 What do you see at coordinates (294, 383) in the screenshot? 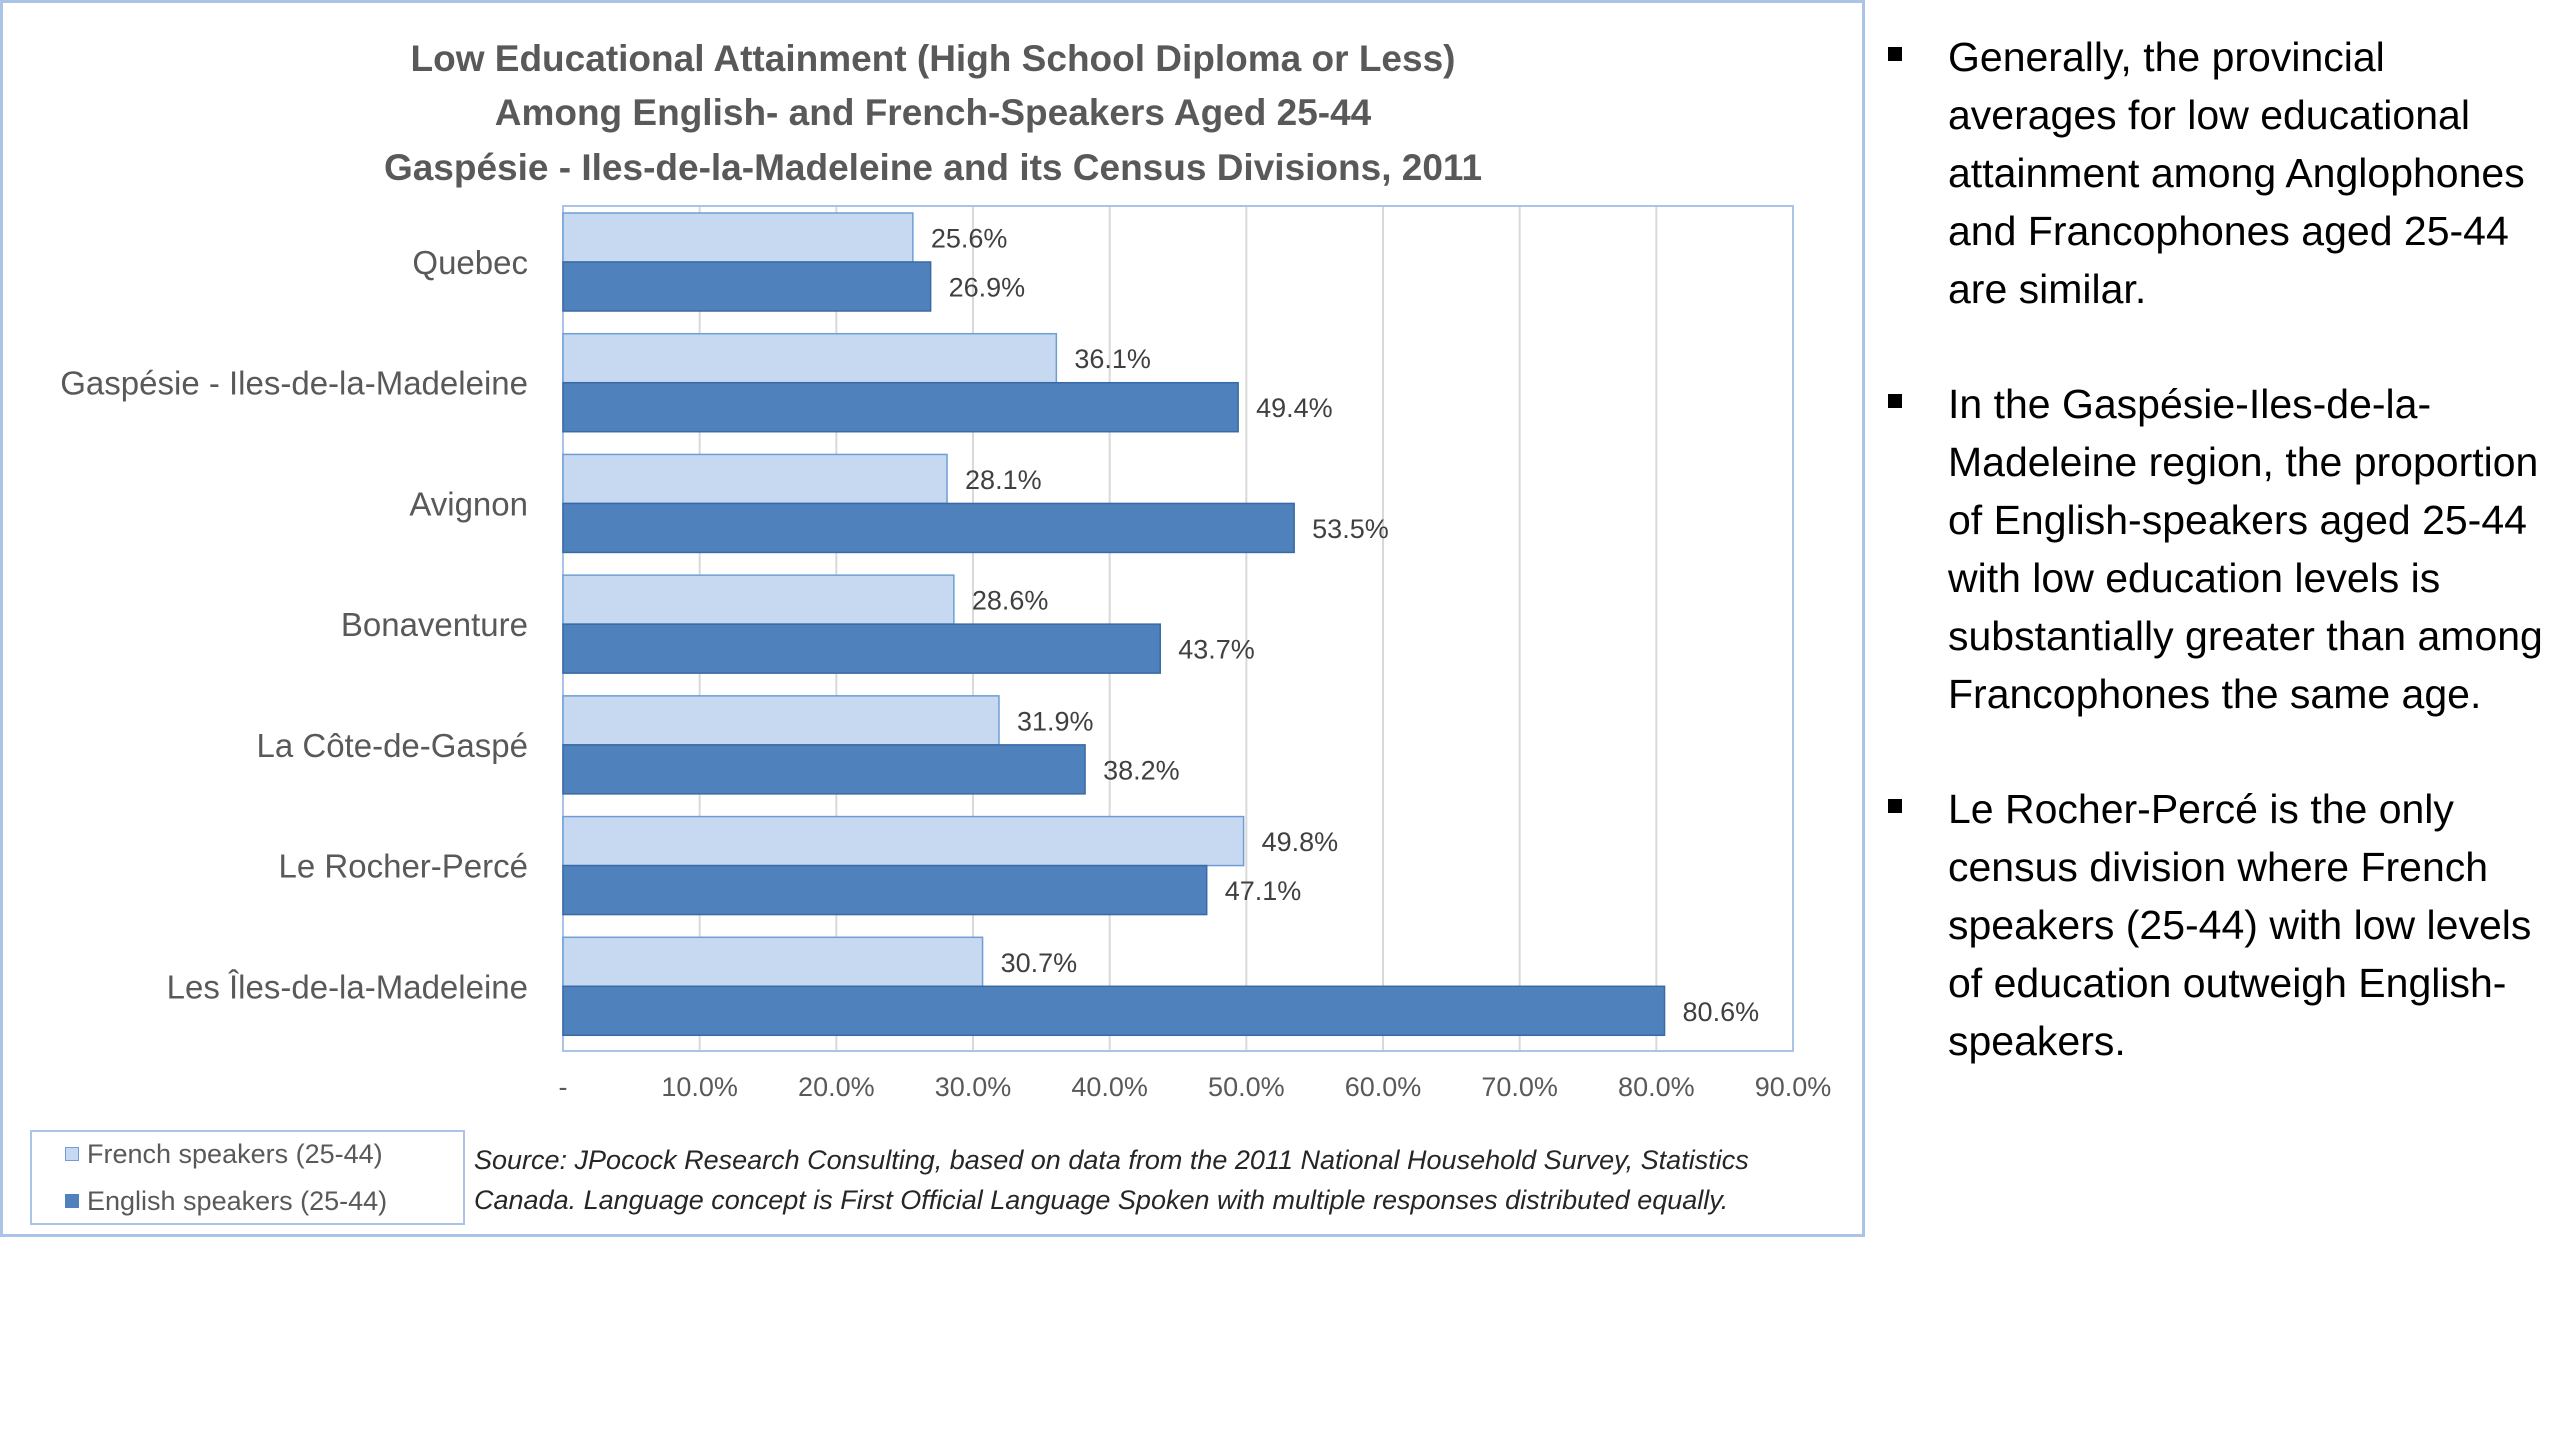
I see `category-label: Gaspésie - Iles-de-la-Madeleine` at bounding box center [294, 383].